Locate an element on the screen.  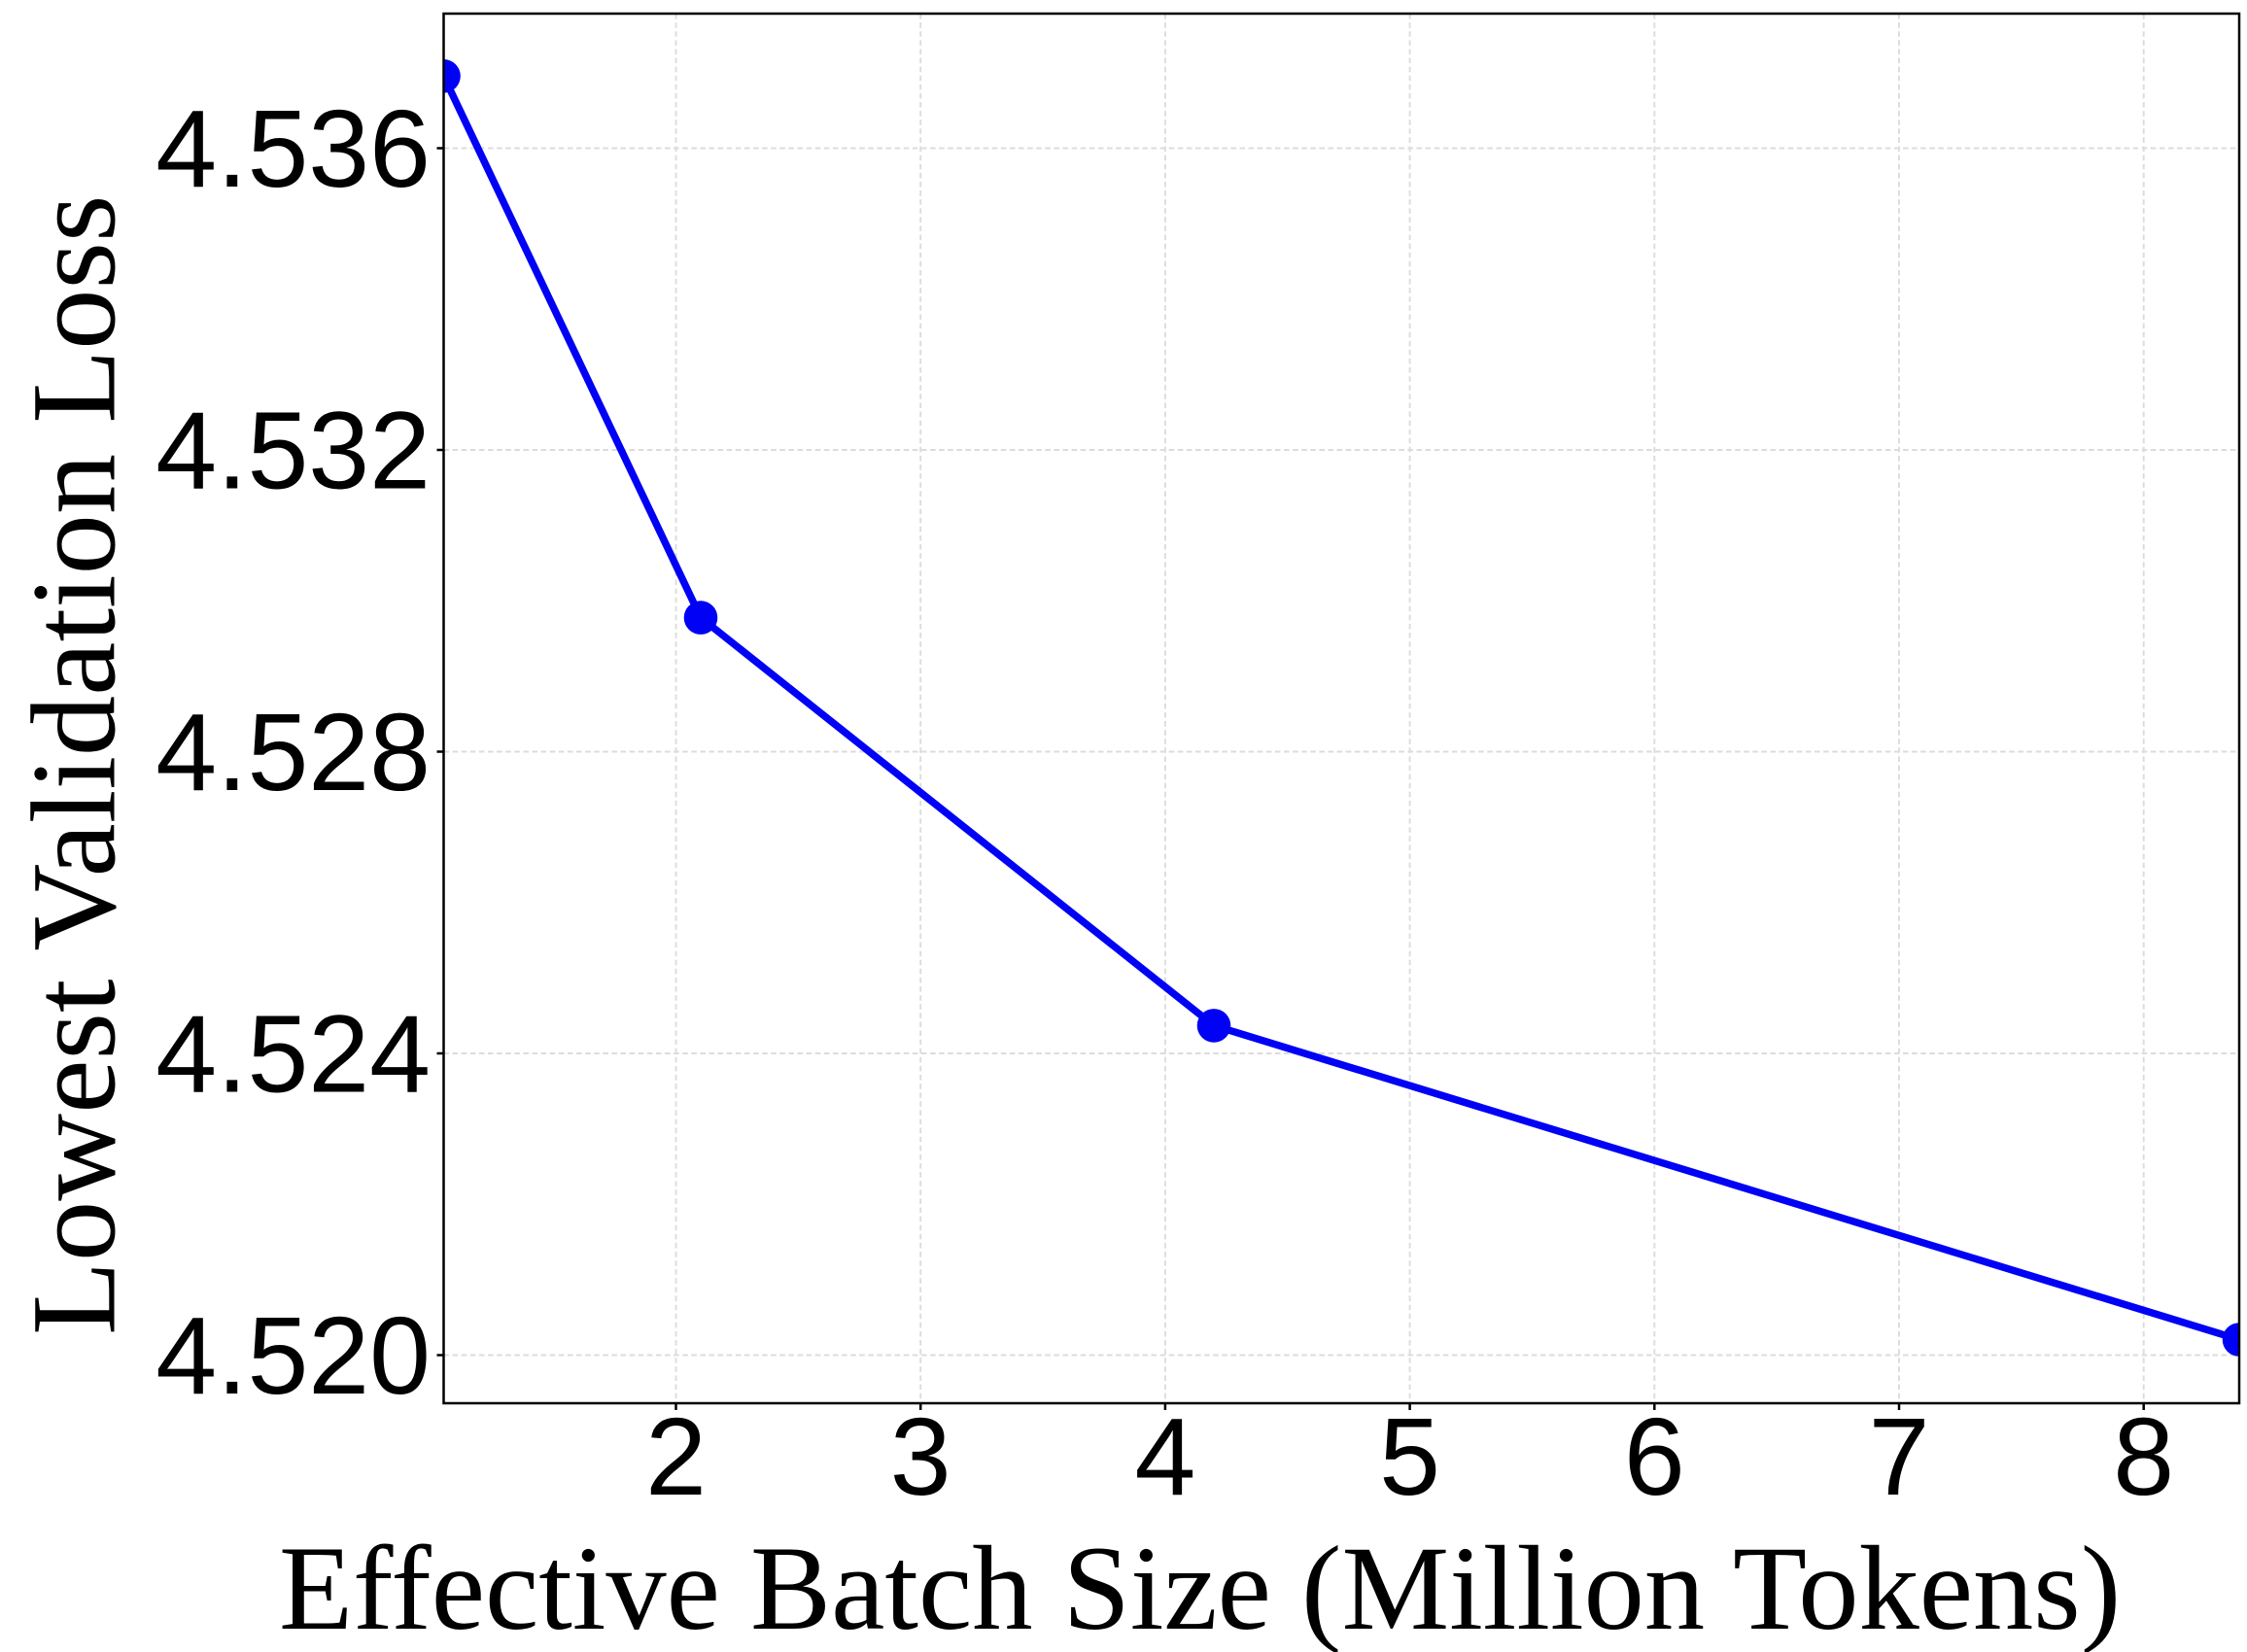
svg-text: 4.524 is located at coordinates (293, 1054).